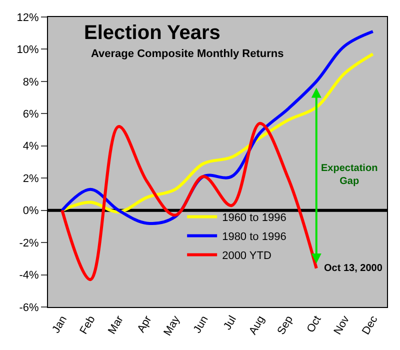  What do you see at coordinates (29, 243) in the screenshot?
I see `y-tick-label: -2%` at bounding box center [29, 243].